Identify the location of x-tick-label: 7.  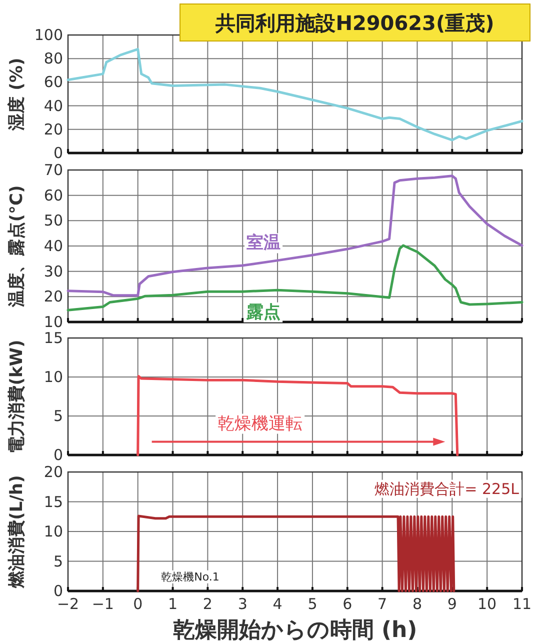
(383, 604).